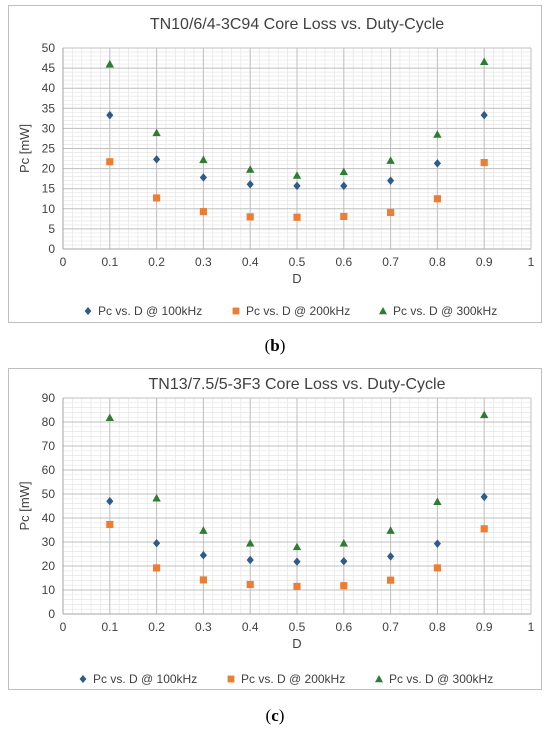 The width and height of the screenshot is (550, 734). What do you see at coordinates (297, 24) in the screenshot?
I see `chart-title: TN10/6/4-3C94 Core Loss vs. Duty-Cycle` at bounding box center [297, 24].